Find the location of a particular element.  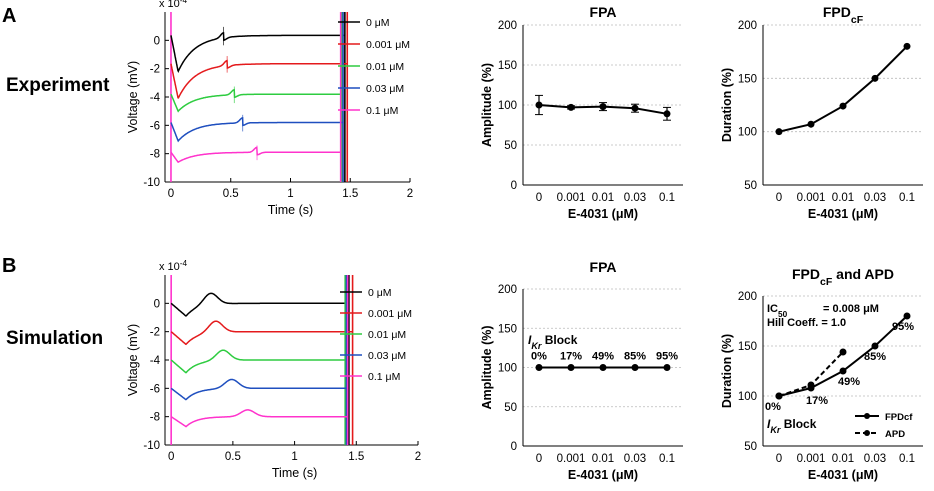

block-label-word: Block is located at coordinates (559, 340).